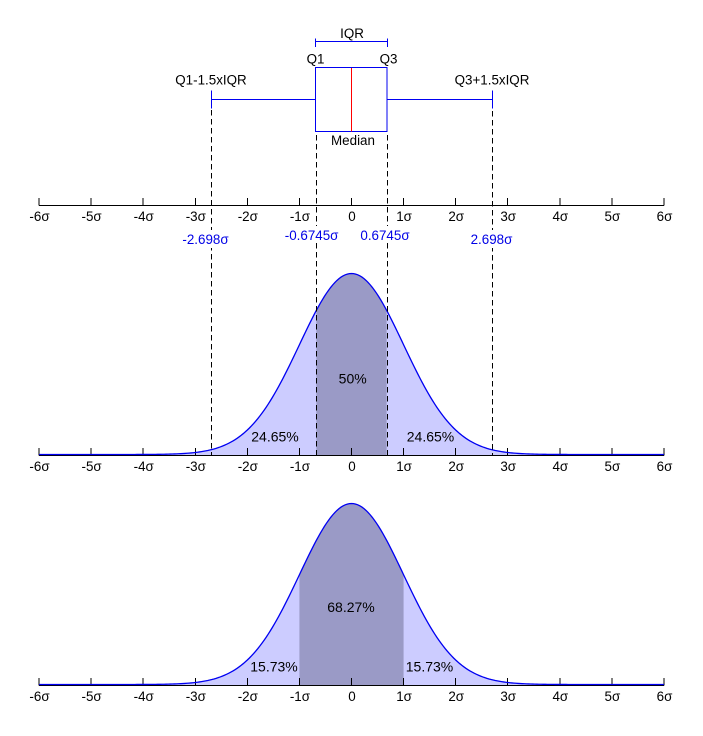  What do you see at coordinates (211, 79) in the screenshot?
I see `svg-text: Q1-1.5xIQR` at bounding box center [211, 79].